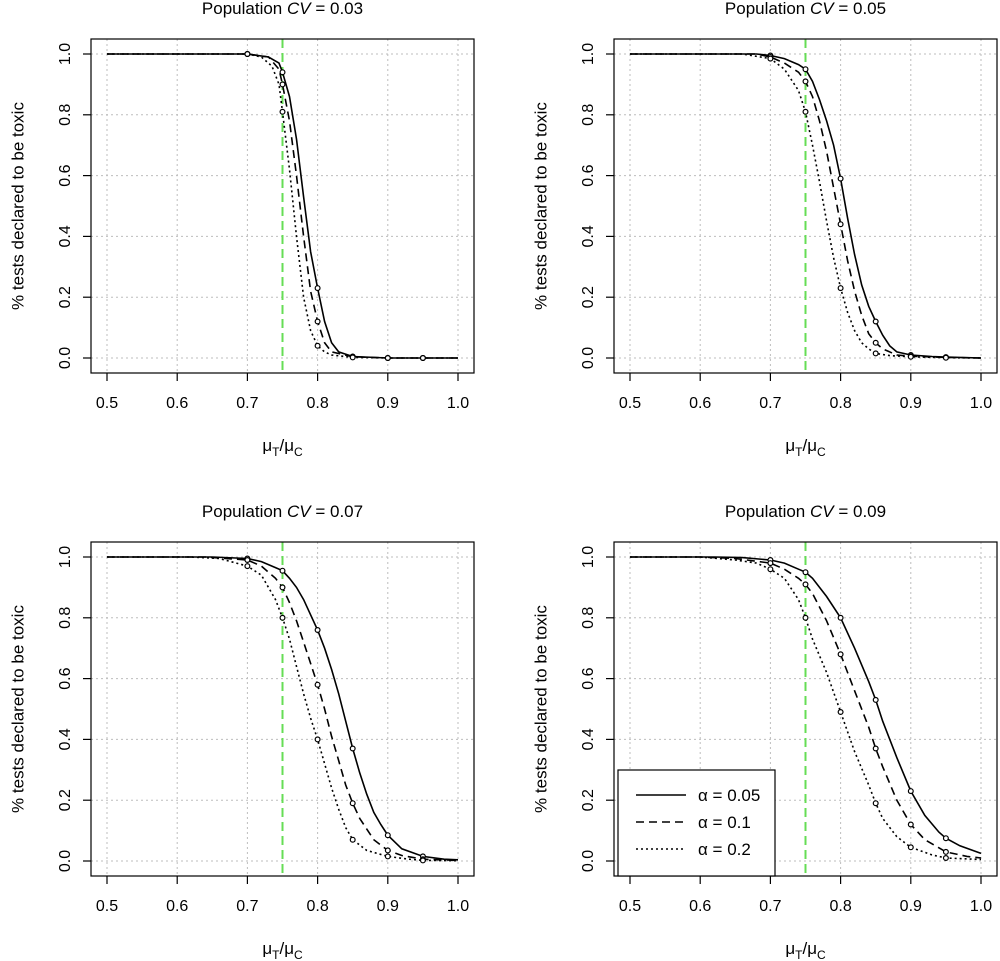  What do you see at coordinates (729, 795) in the screenshot?
I see `legend-label: α = 0.05` at bounding box center [729, 795].